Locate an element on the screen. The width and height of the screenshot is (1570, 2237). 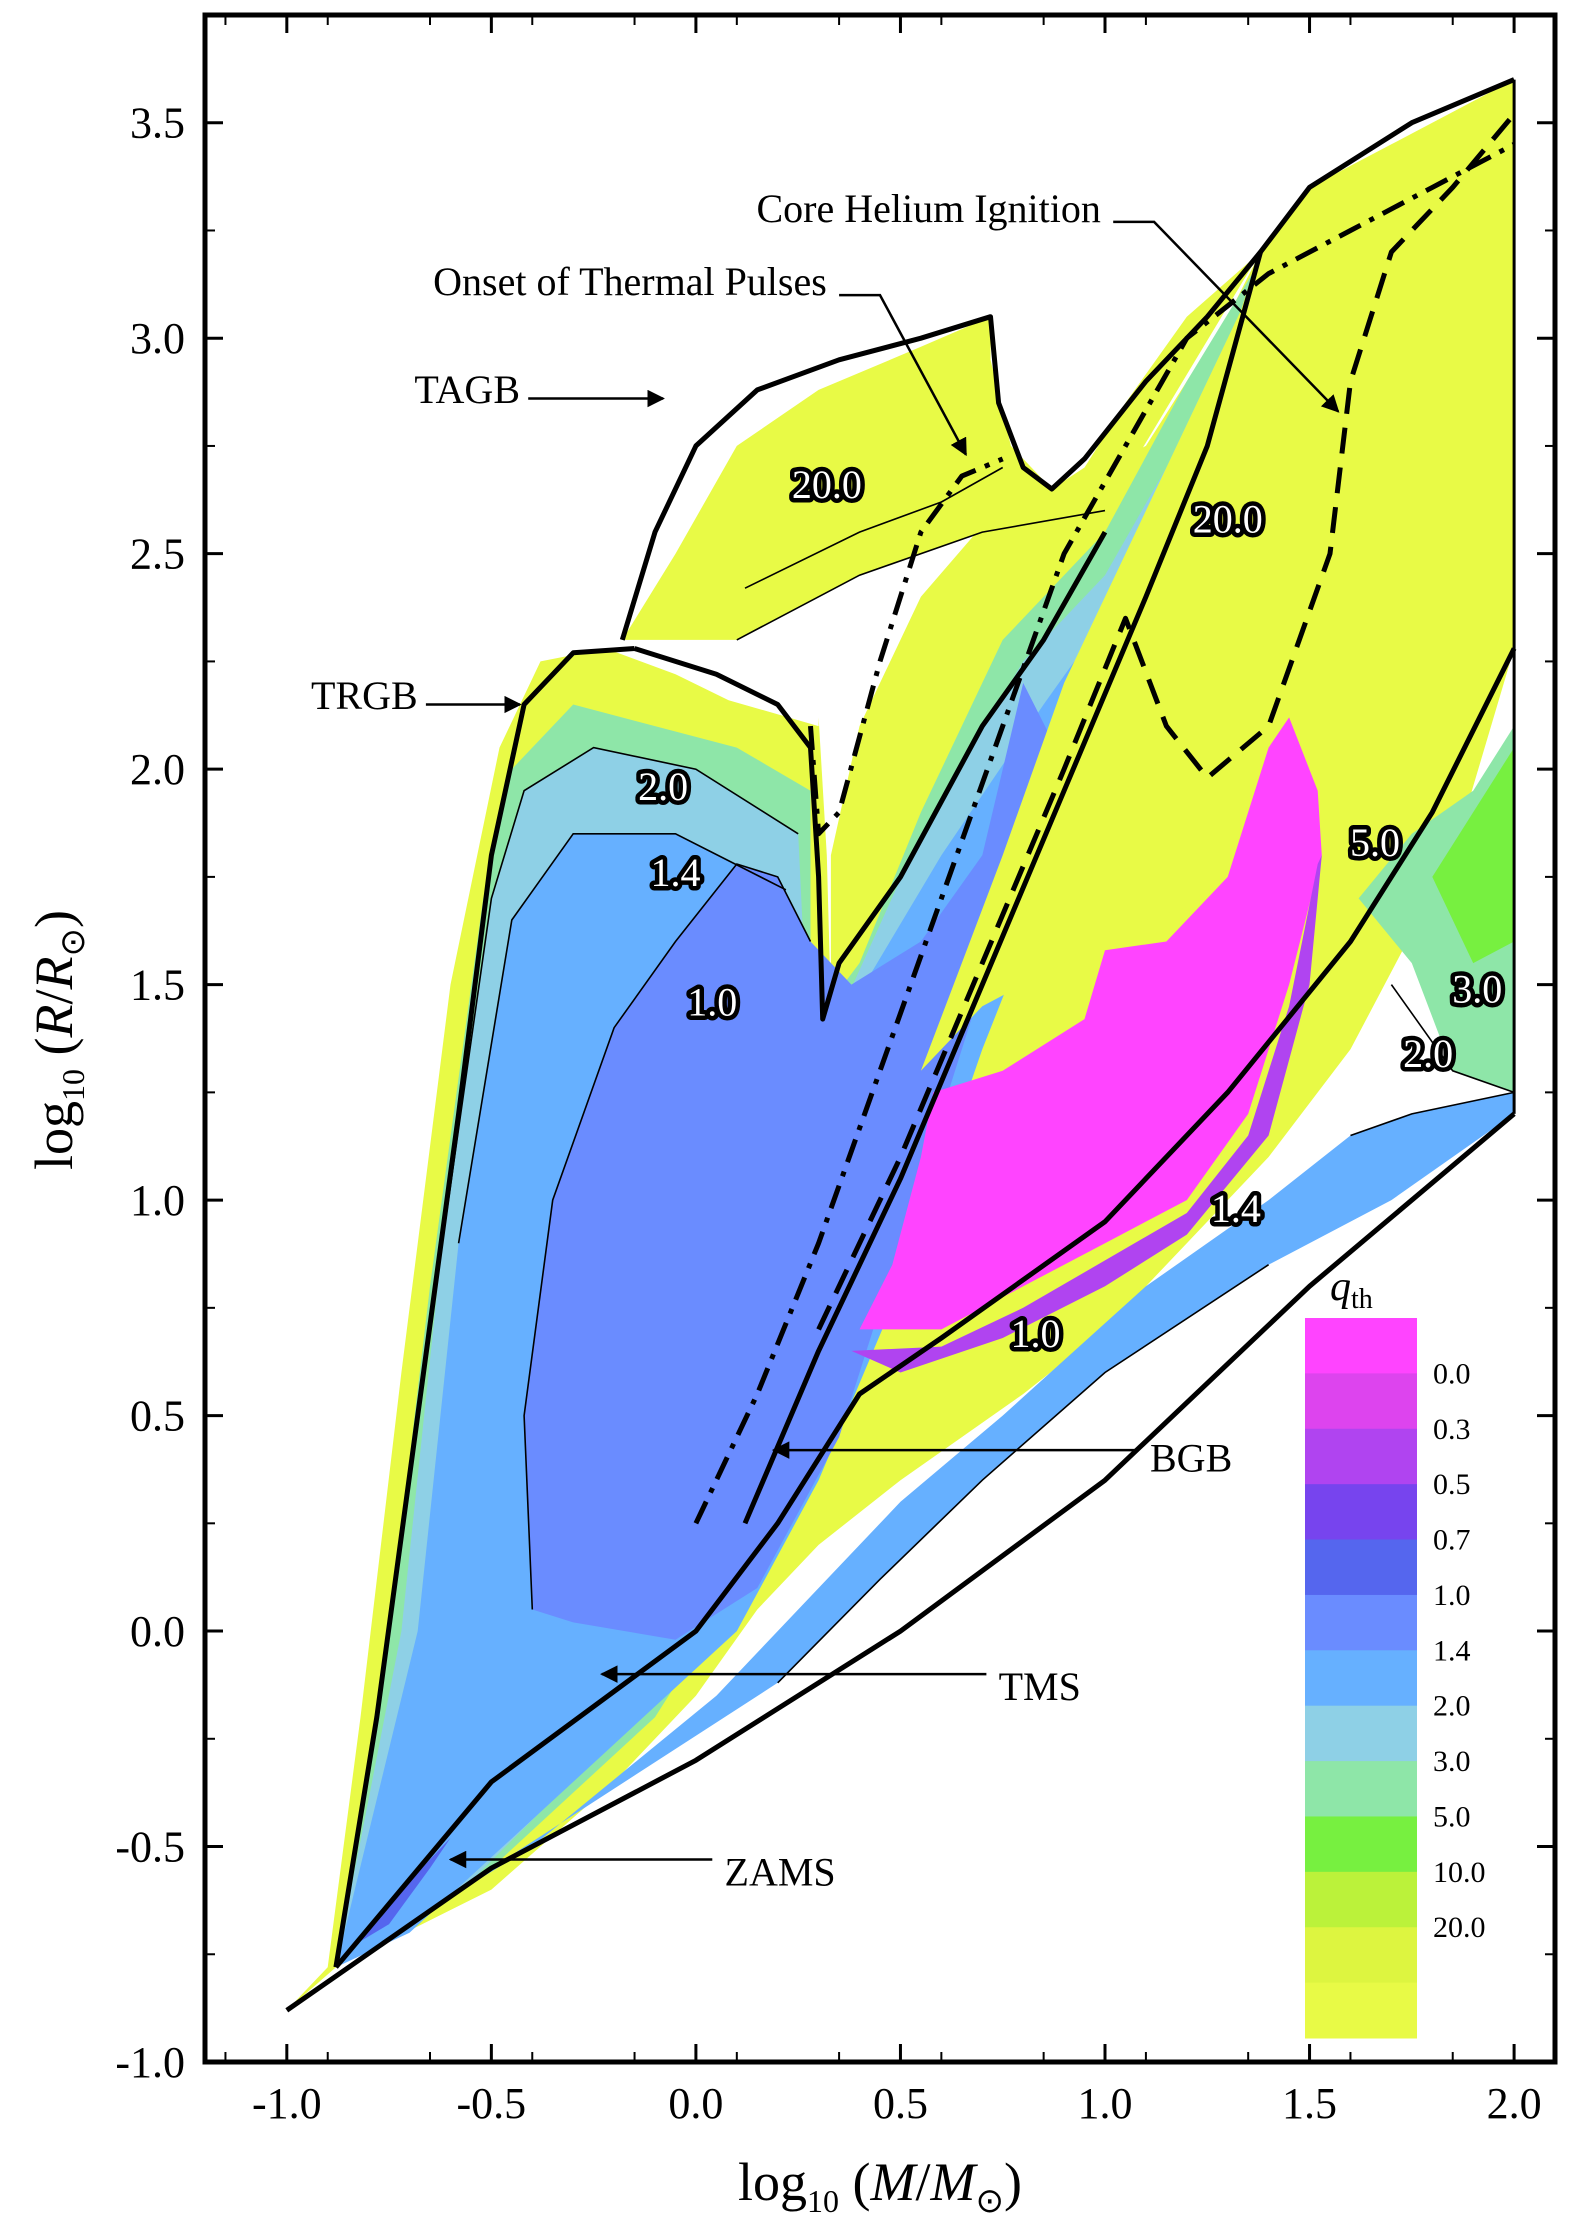
colorbar-label: 2.0 is located at coordinates (1452, 1706).